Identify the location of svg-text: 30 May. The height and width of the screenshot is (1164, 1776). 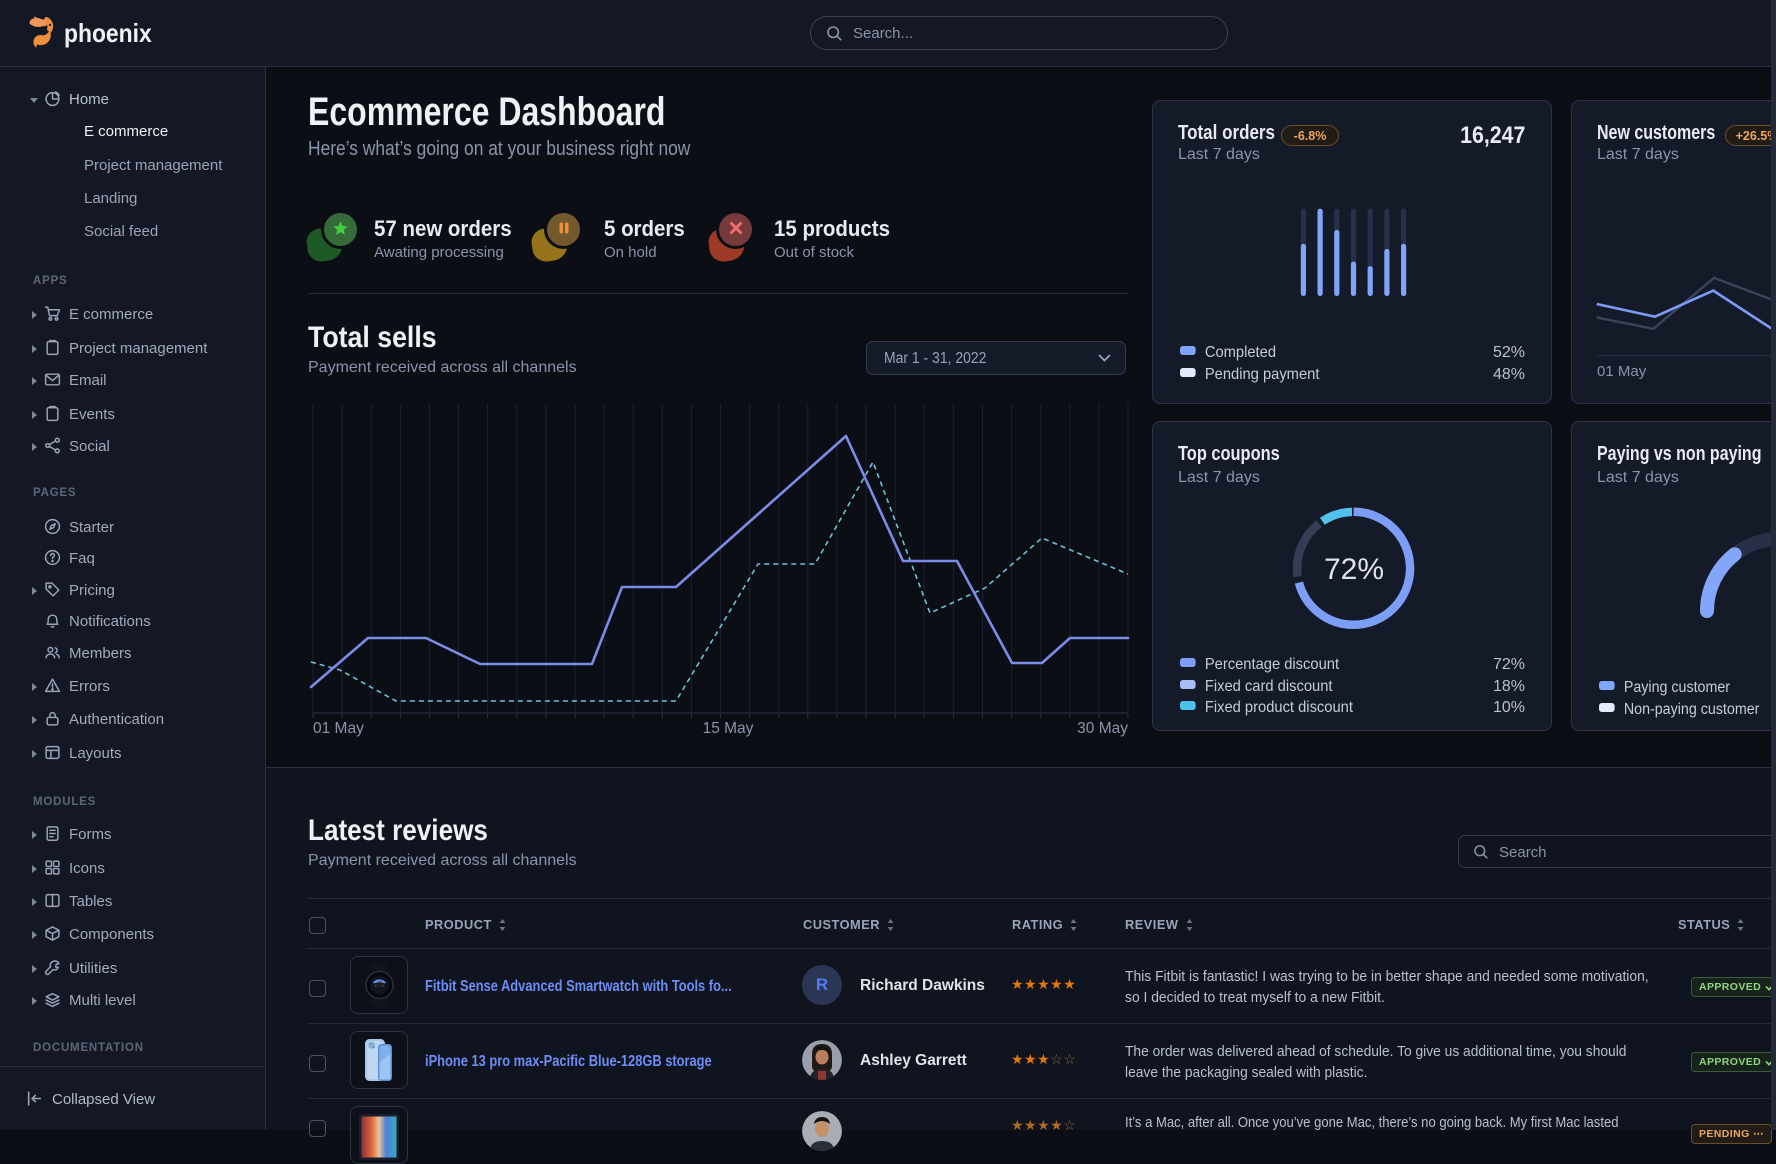
(1102, 728).